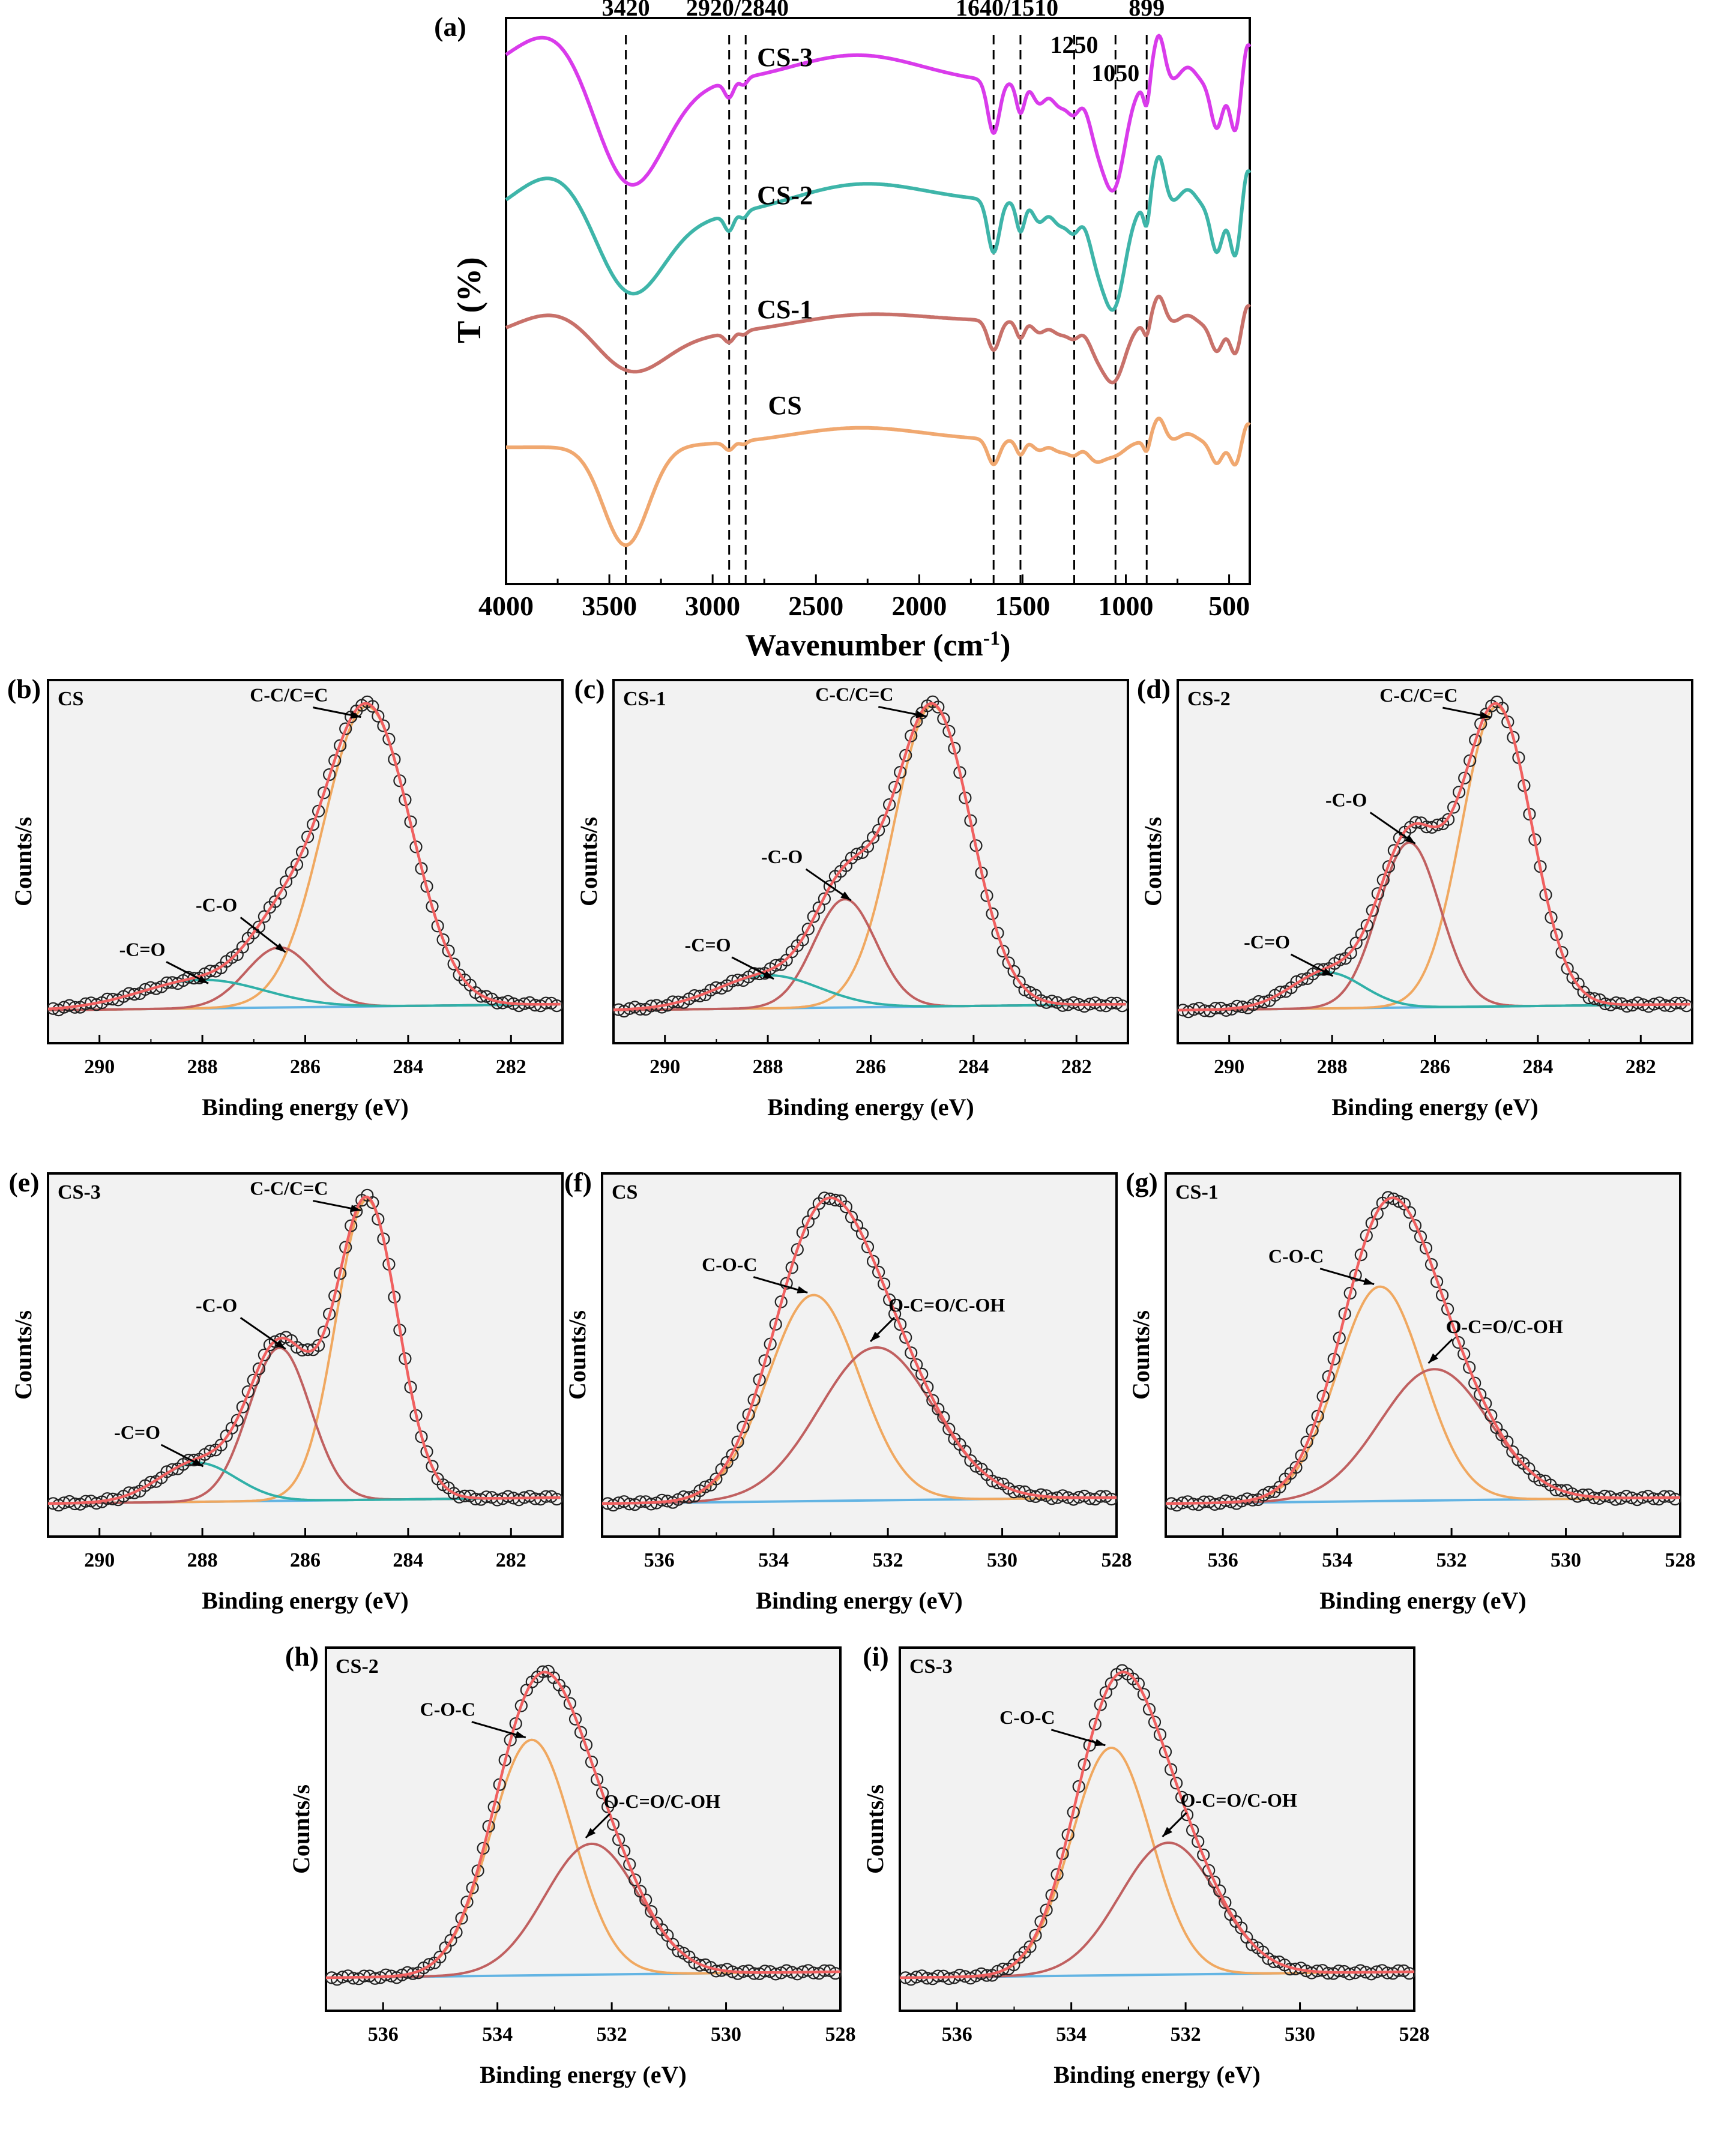 This screenshot has height=2156, width=1712. Describe the element at coordinates (506, 606) in the screenshot. I see `ftir-x-tick-label: 4000` at that location.